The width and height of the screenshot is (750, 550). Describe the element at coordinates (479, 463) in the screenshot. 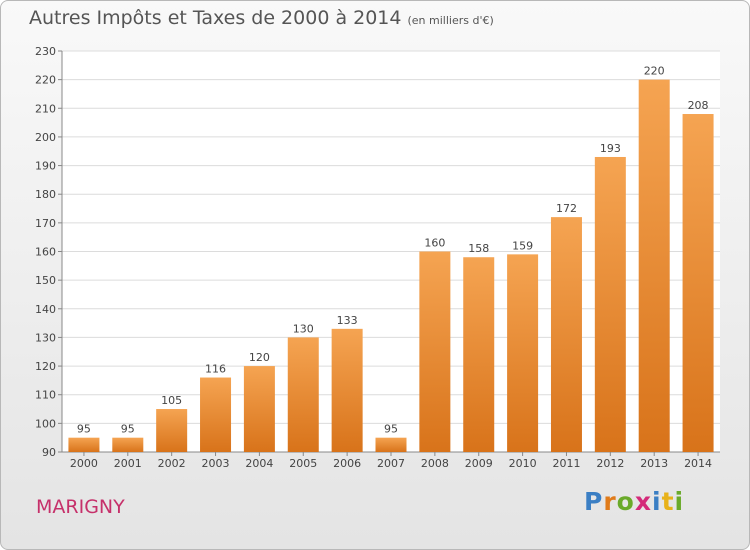

I see `x-tick-label: 2009` at that location.